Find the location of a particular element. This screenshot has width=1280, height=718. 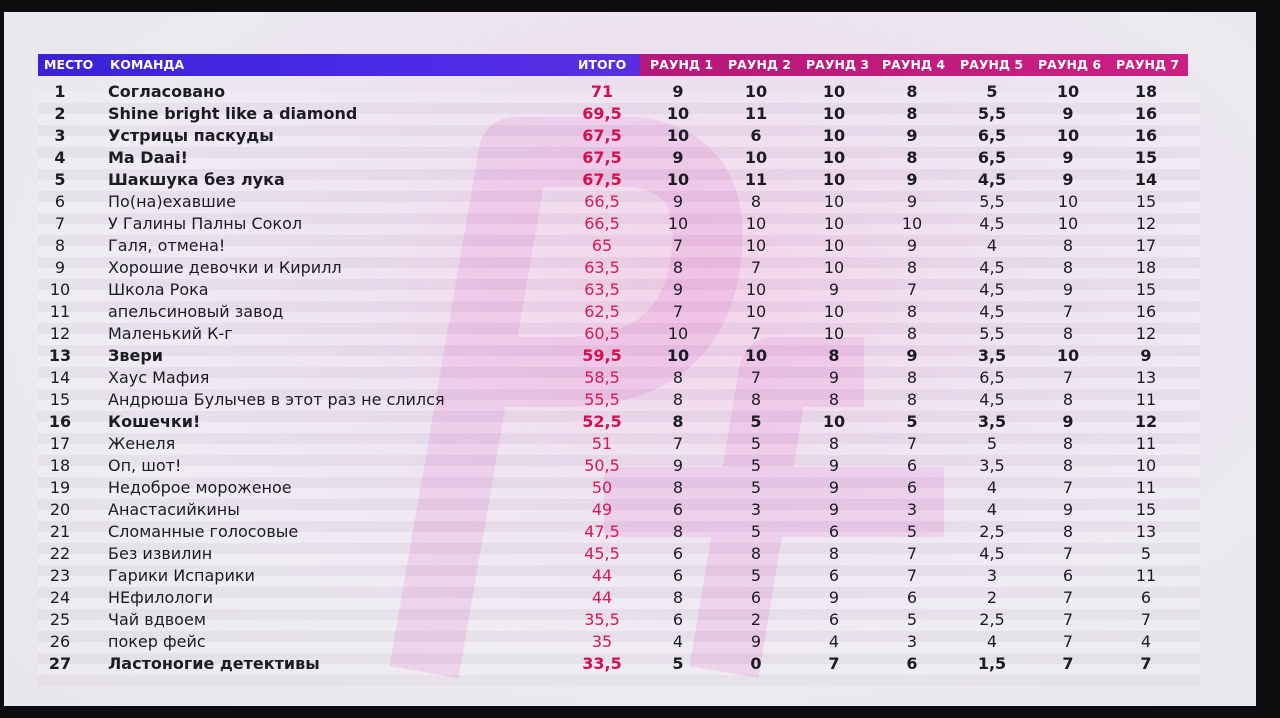

round-5-cell: 5,5 is located at coordinates (992, 113).